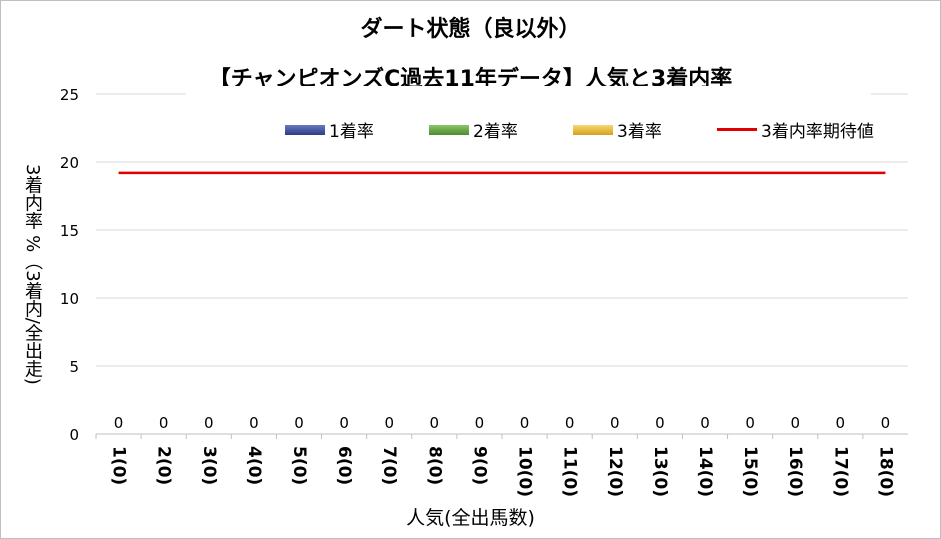 The image size is (941, 539). I want to click on legend-item-1st: 1着率, so click(329, 129).